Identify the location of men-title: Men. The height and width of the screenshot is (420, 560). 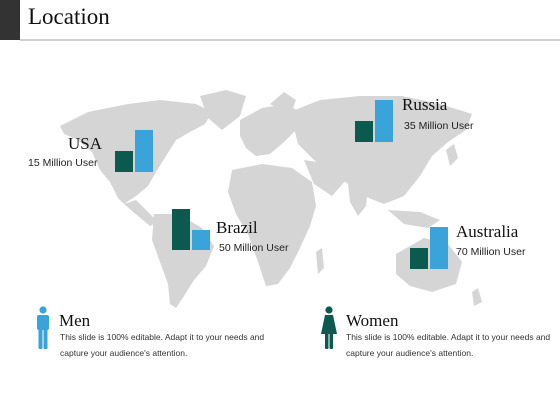
(75, 320).